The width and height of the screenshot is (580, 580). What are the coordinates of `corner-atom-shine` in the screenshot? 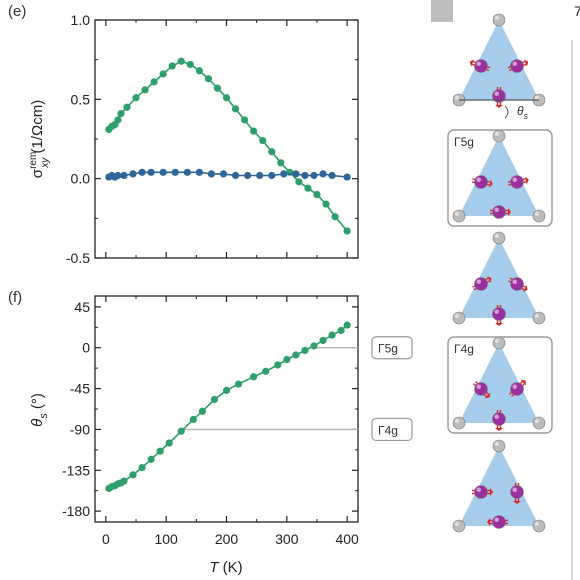 It's located at (496, 443).